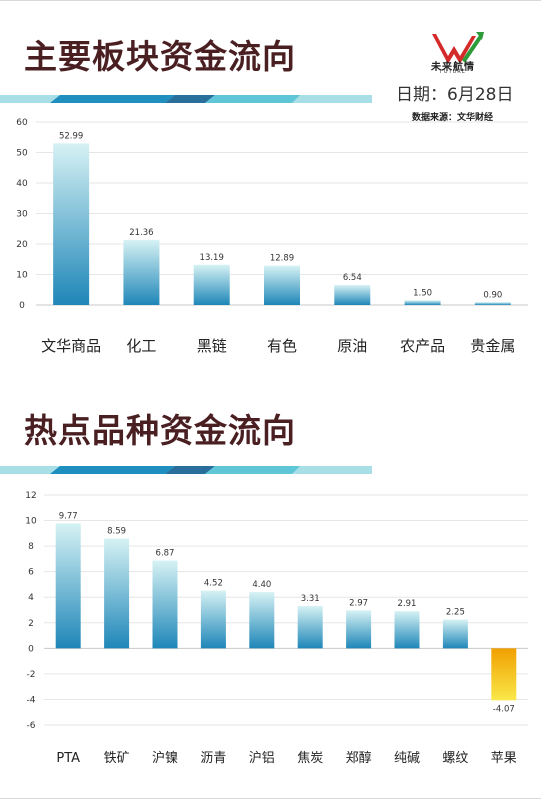  What do you see at coordinates (453, 72) in the screenshot?
I see `logo-subtext: FUTURE` at bounding box center [453, 72].